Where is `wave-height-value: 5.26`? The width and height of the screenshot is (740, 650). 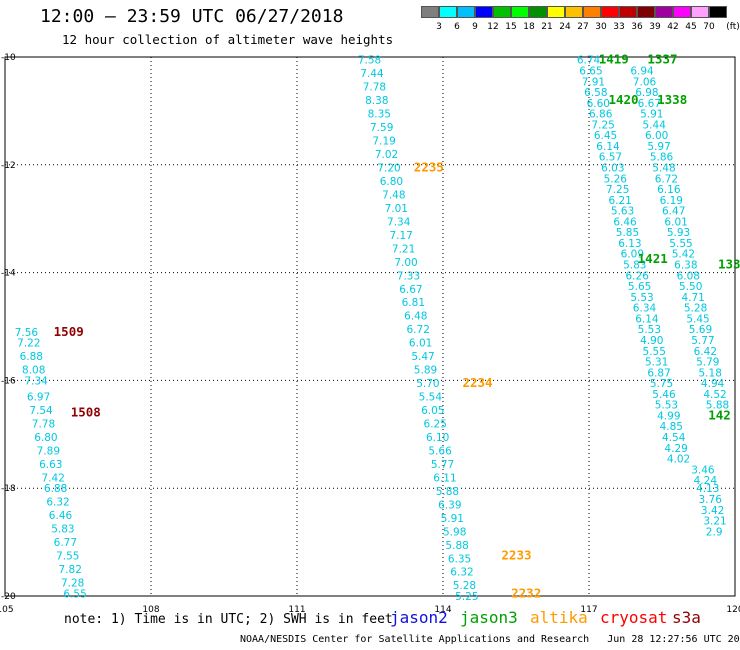
wave-height-value: 5.26 is located at coordinates (616, 179).